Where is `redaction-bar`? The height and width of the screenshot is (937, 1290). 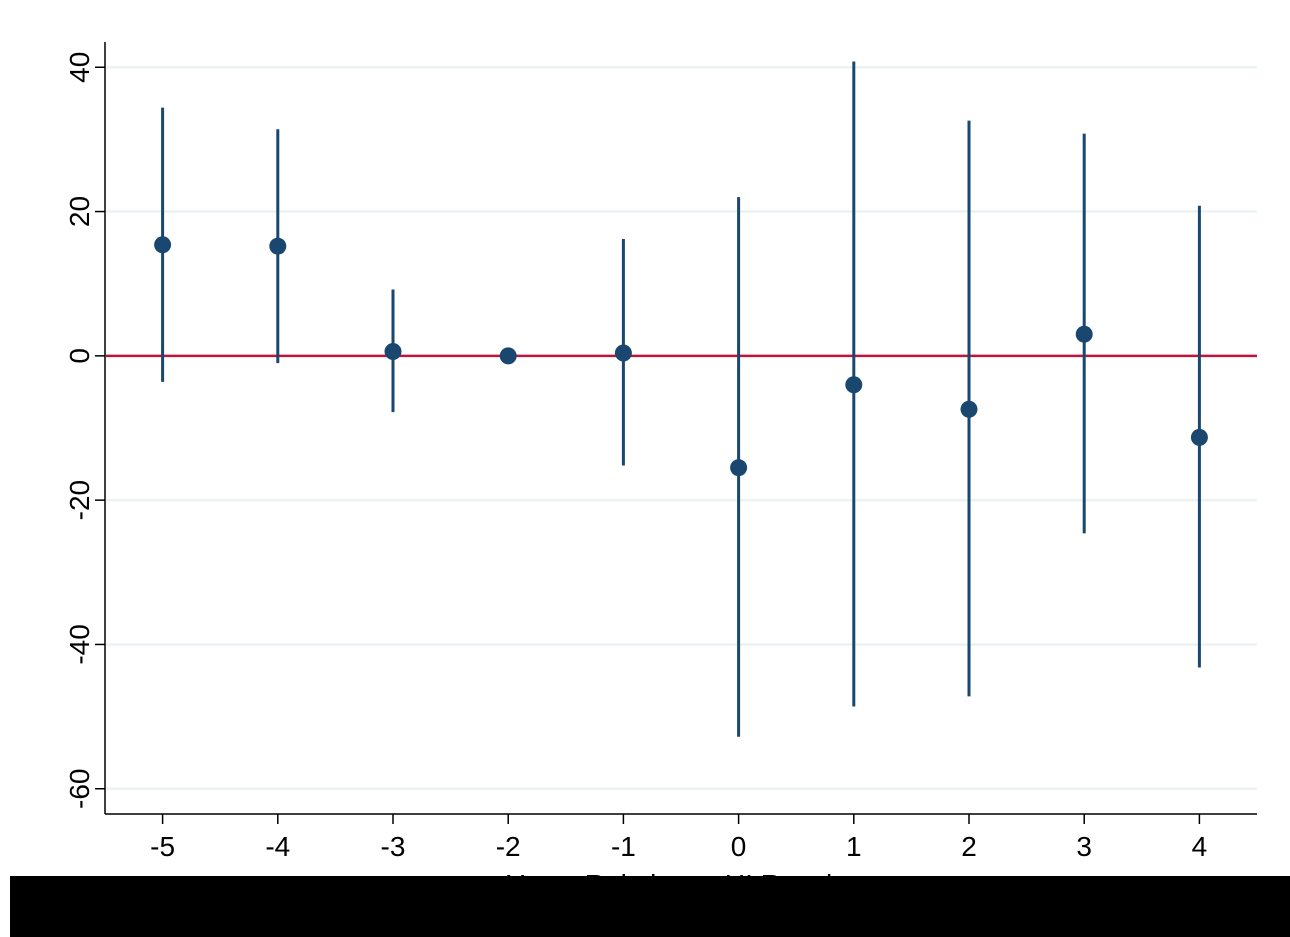 redaction-bar is located at coordinates (650, 906).